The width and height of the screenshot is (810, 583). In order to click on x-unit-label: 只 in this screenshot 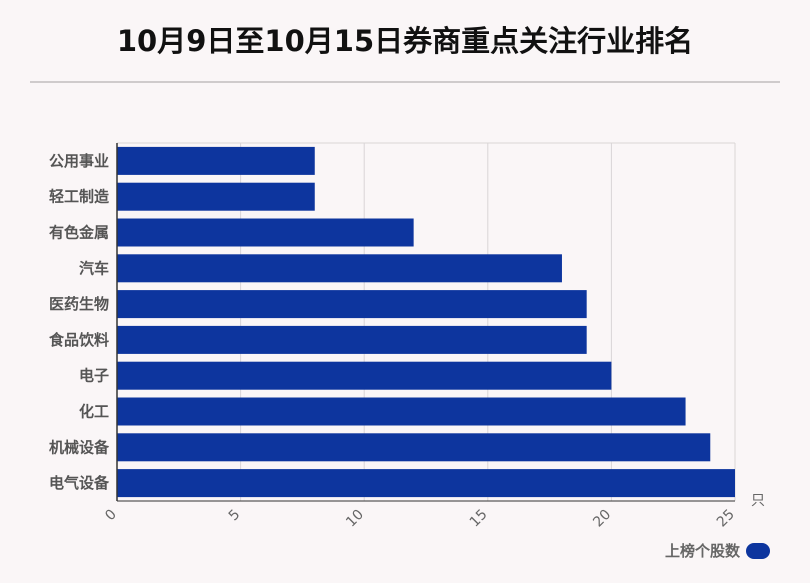, I will do `click(758, 501)`.